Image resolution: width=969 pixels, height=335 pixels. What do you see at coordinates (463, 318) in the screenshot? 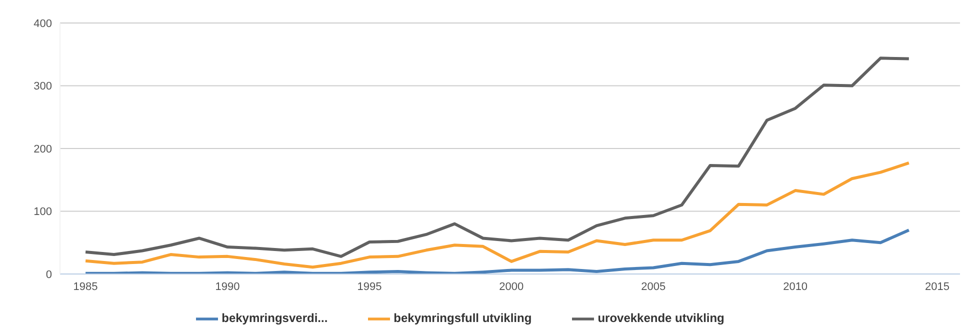
I see `legend-label: bekymringsfull utvikling` at bounding box center [463, 318].